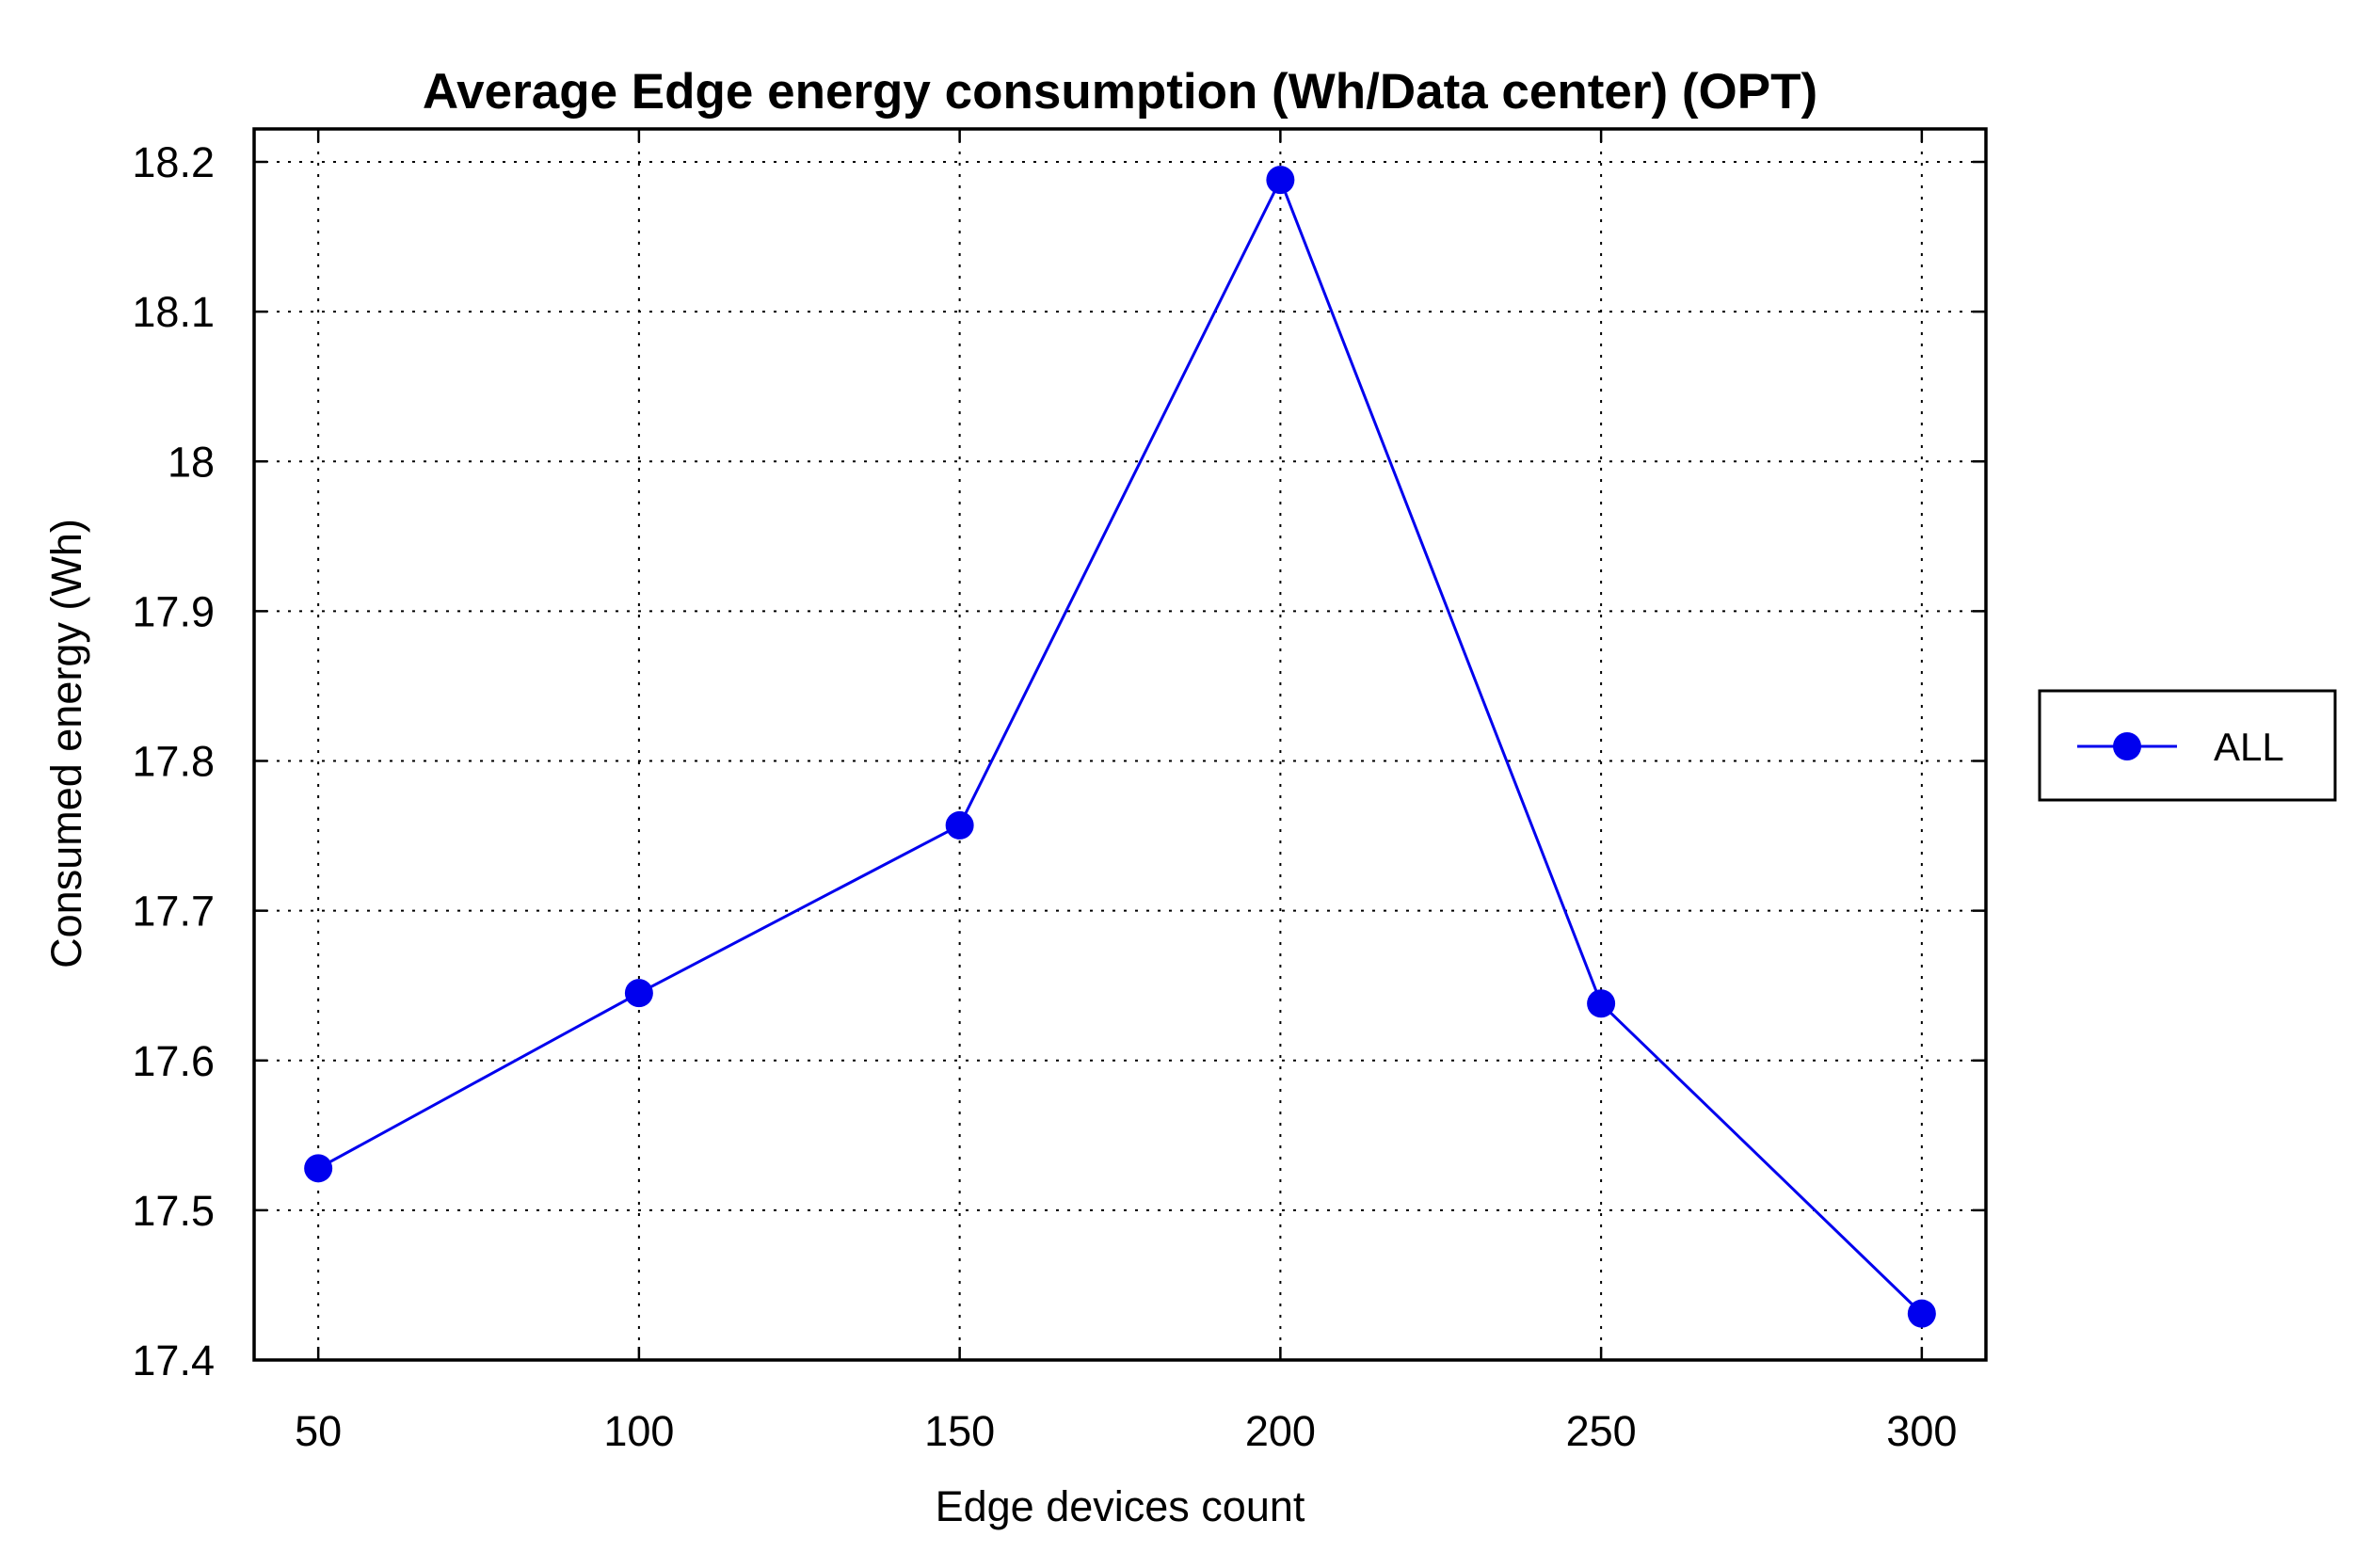 The width and height of the screenshot is (2353, 1568). Describe the element at coordinates (174, 1061) in the screenshot. I see `y-tick-label: 17.6` at that location.